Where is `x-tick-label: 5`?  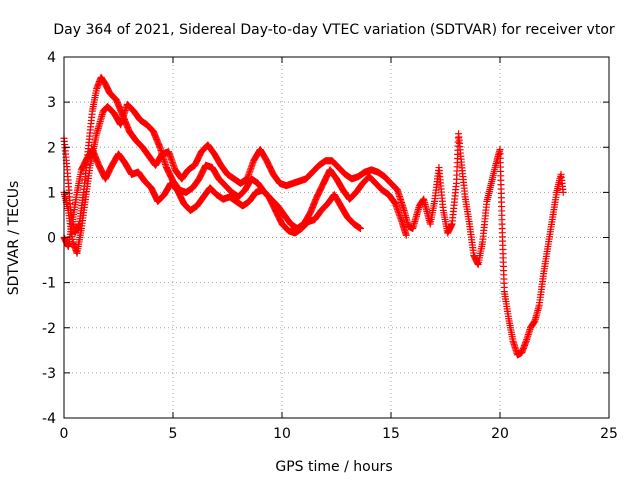
x-tick-label: 5 is located at coordinates (173, 434).